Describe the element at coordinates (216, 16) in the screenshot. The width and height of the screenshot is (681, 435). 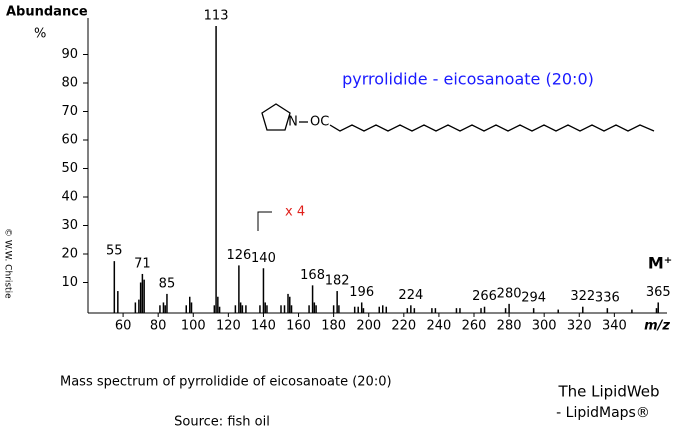
I see `peak-label: 113` at that location.